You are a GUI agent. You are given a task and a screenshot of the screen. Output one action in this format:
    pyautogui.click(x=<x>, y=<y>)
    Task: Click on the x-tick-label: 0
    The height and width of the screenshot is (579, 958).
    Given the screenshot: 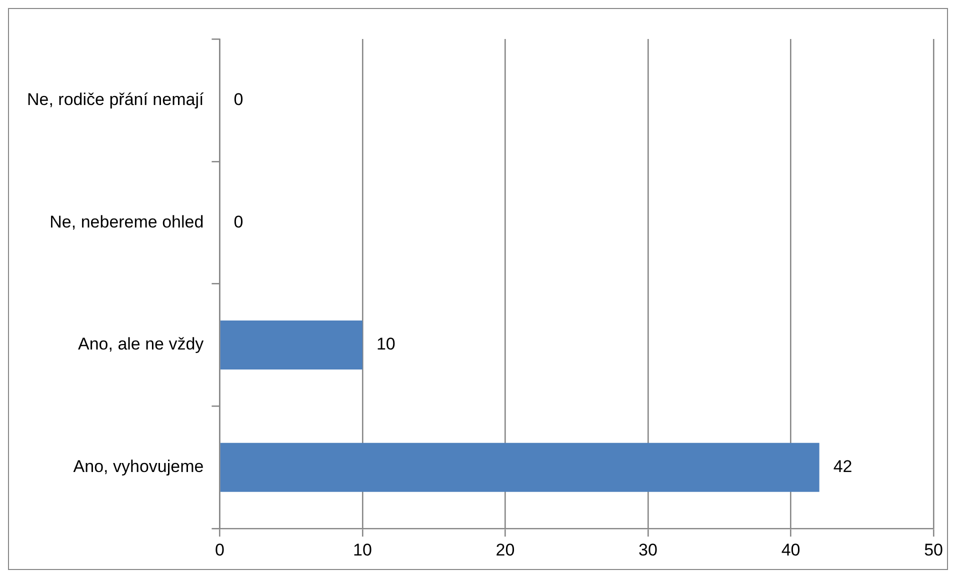 What is the action you would take?
    pyautogui.click(x=219, y=550)
    